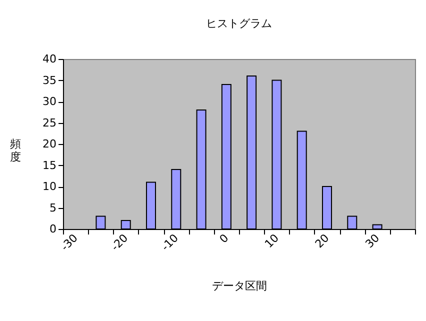 This screenshot has height=321, width=426. I want to click on x-tick-label: -30, so click(69, 243).